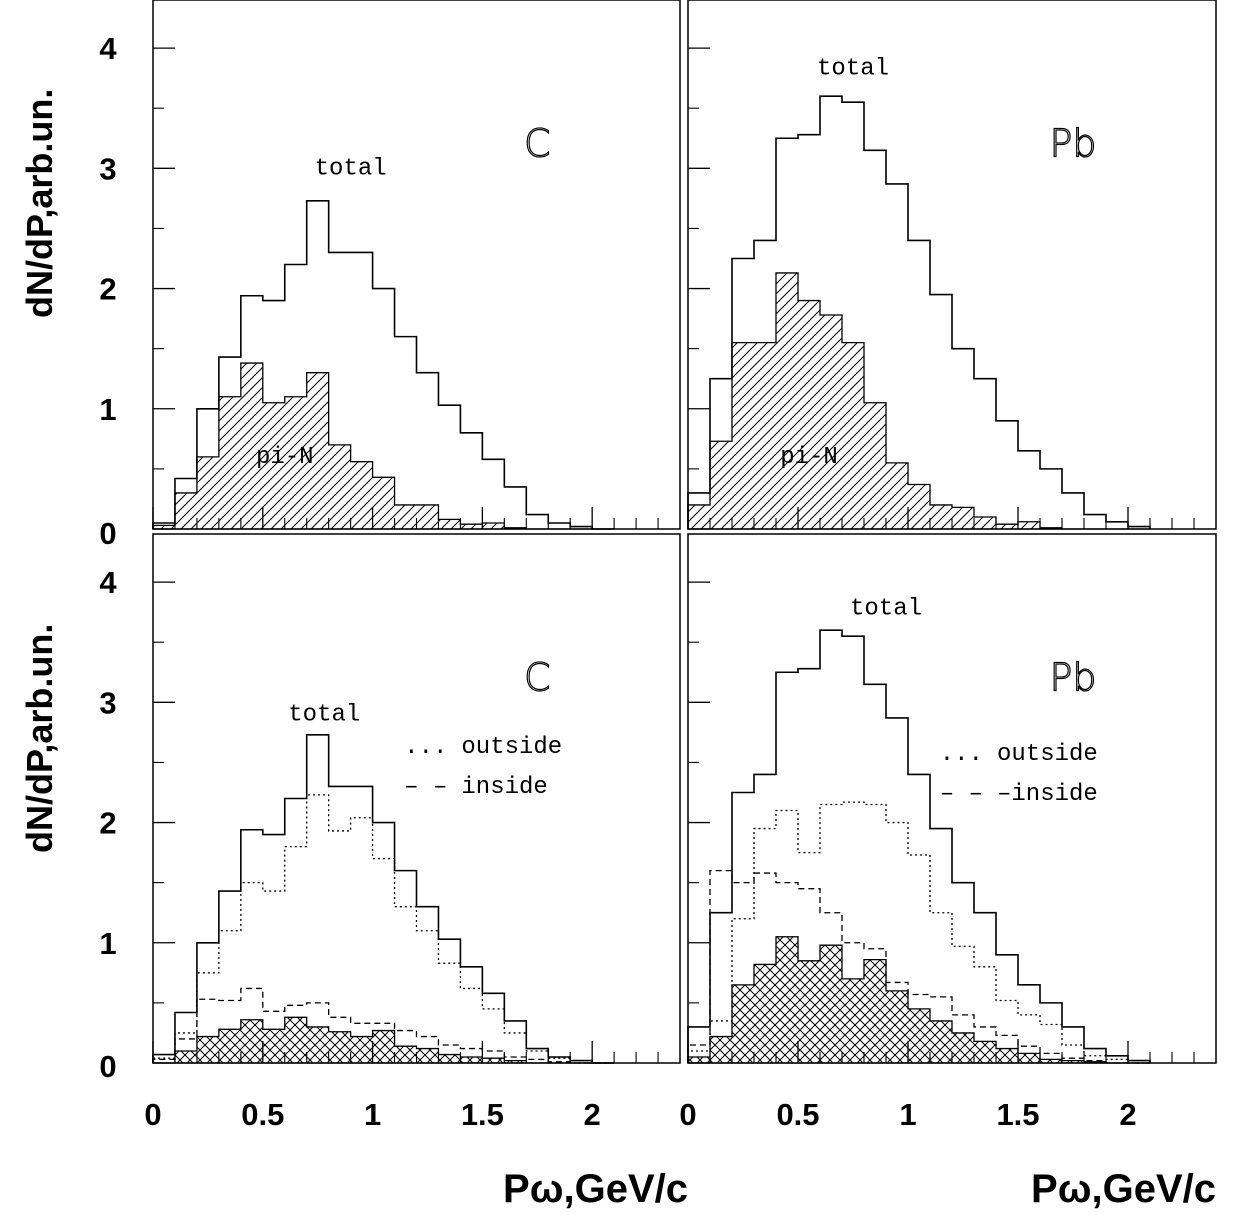  Describe the element at coordinates (39, 203) in the screenshot. I see `y-axis-label-top: dN/dP,arb.un.` at that location.